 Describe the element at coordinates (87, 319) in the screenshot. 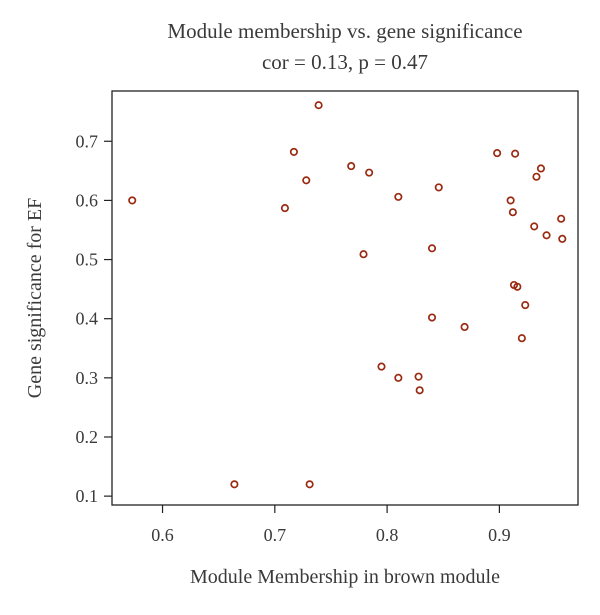

I see `y-tick-label: 0.4` at that location.